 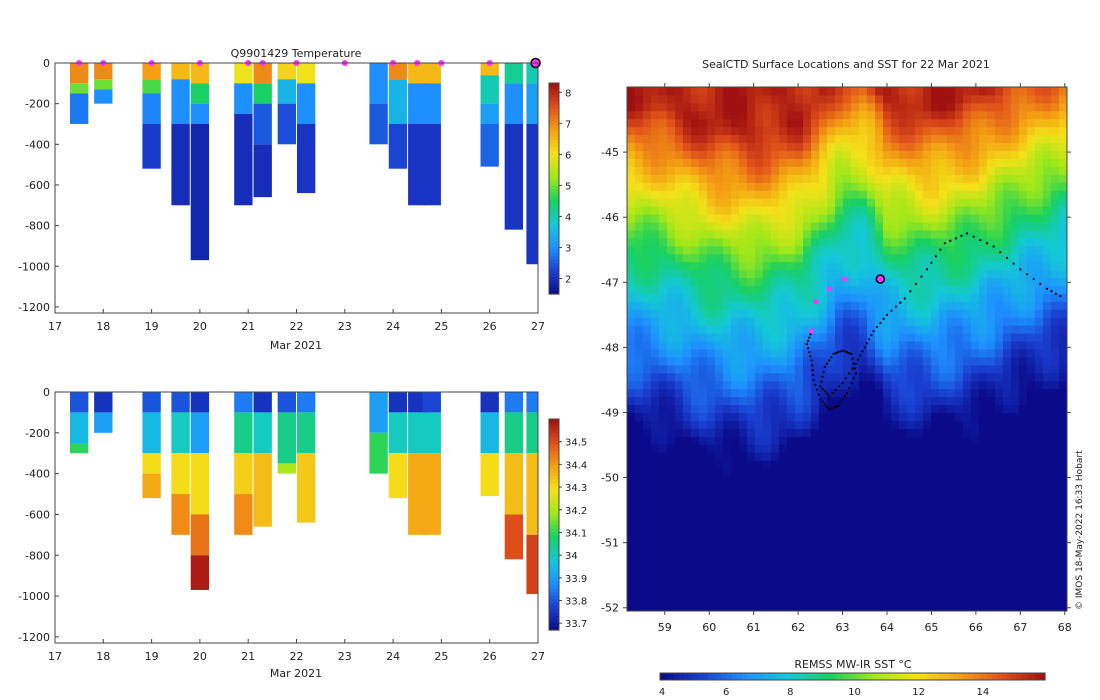 What do you see at coordinates (243, 159) in the screenshot?
I see `temperature-profile-cell` at bounding box center [243, 159].